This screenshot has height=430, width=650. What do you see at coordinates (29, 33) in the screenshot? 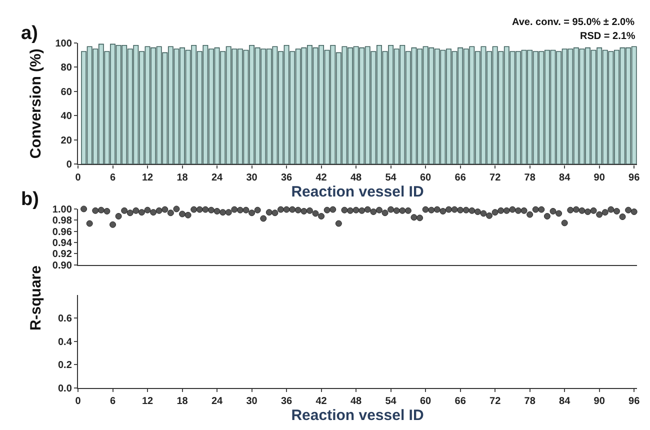
I see `chart-title: a)` at bounding box center [29, 33].